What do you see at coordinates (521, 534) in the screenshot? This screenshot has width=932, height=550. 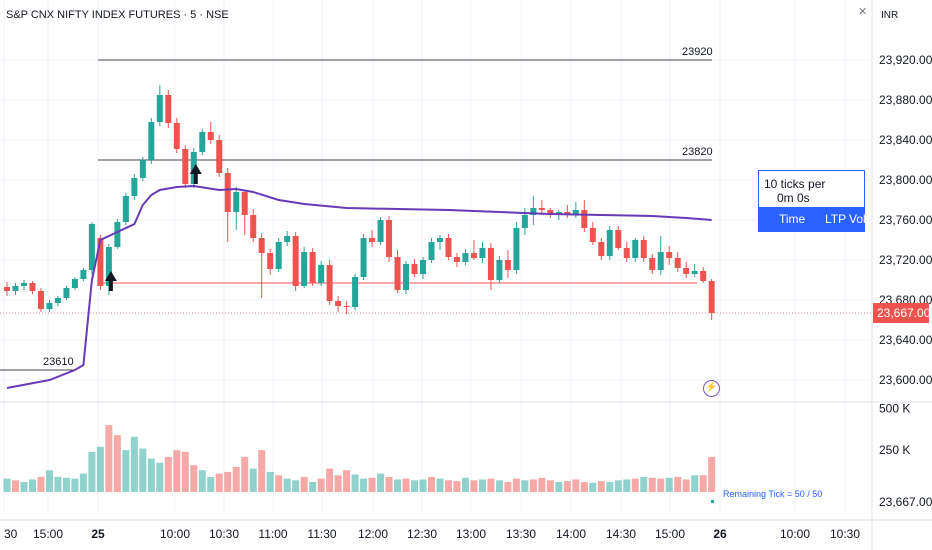 I see `time-tick-label: 13:30` at bounding box center [521, 534].